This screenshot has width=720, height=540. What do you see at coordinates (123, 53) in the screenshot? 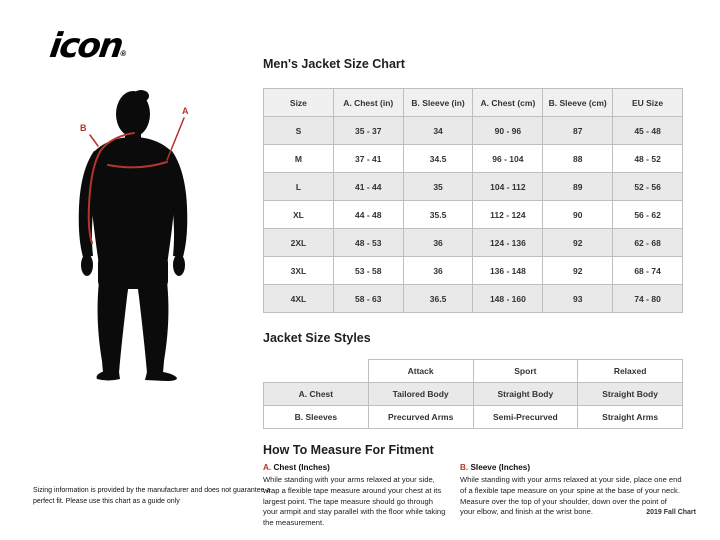
I see `registered-mark: ®` at bounding box center [123, 53].